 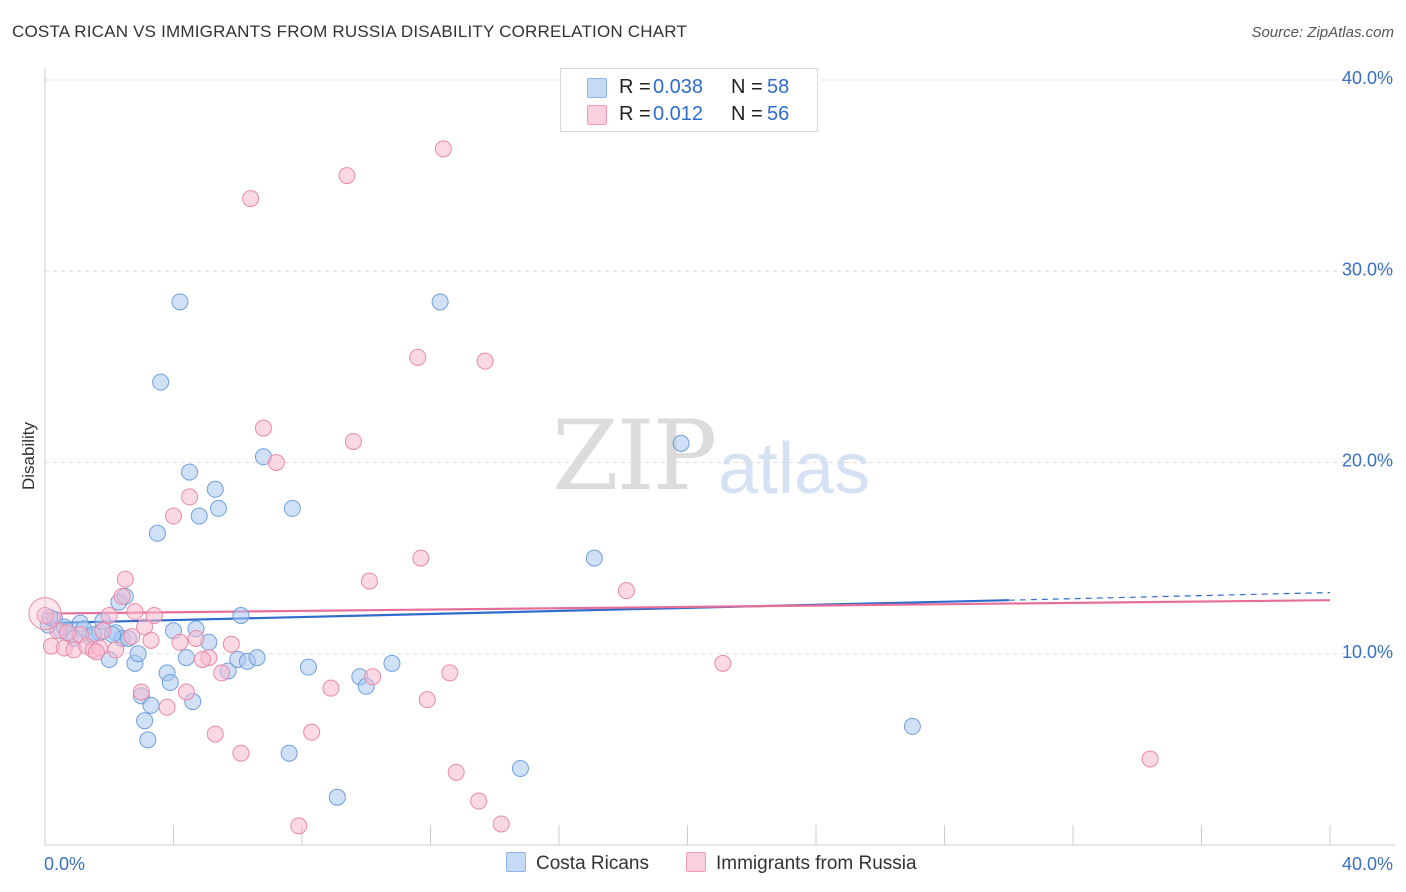 What do you see at coordinates (597, 115) in the screenshot?
I see `legend-swatch-pink` at bounding box center [597, 115].